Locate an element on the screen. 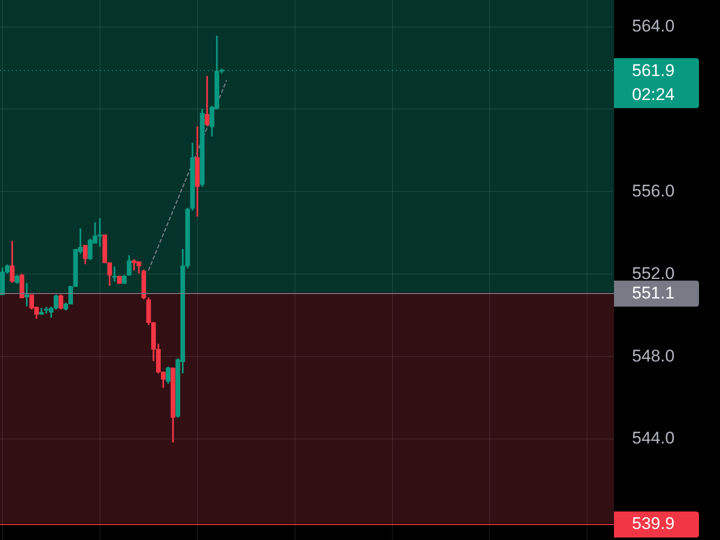 Image resolution: width=720 pixels, height=540 pixels. y-tick-label: 544.0 is located at coordinates (653, 438).